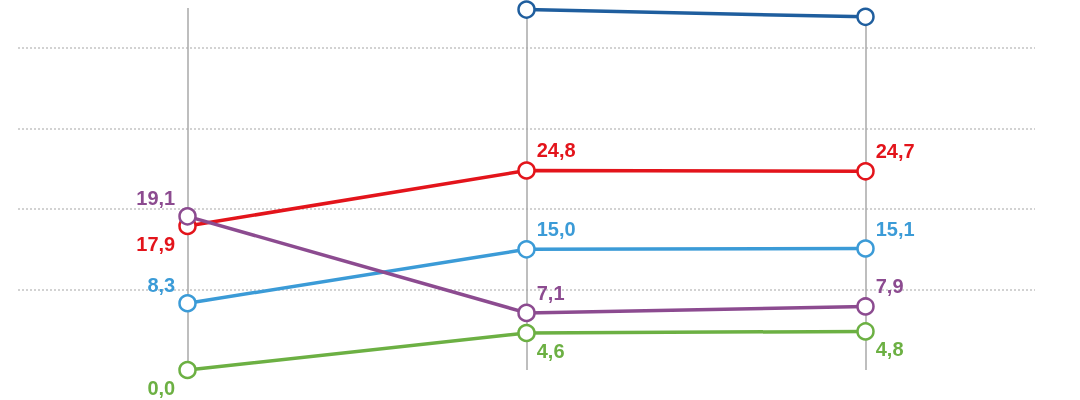 This screenshot has width=1080, height=400. What do you see at coordinates (161, 285) in the screenshot?
I see `data-label: 8,3` at bounding box center [161, 285].